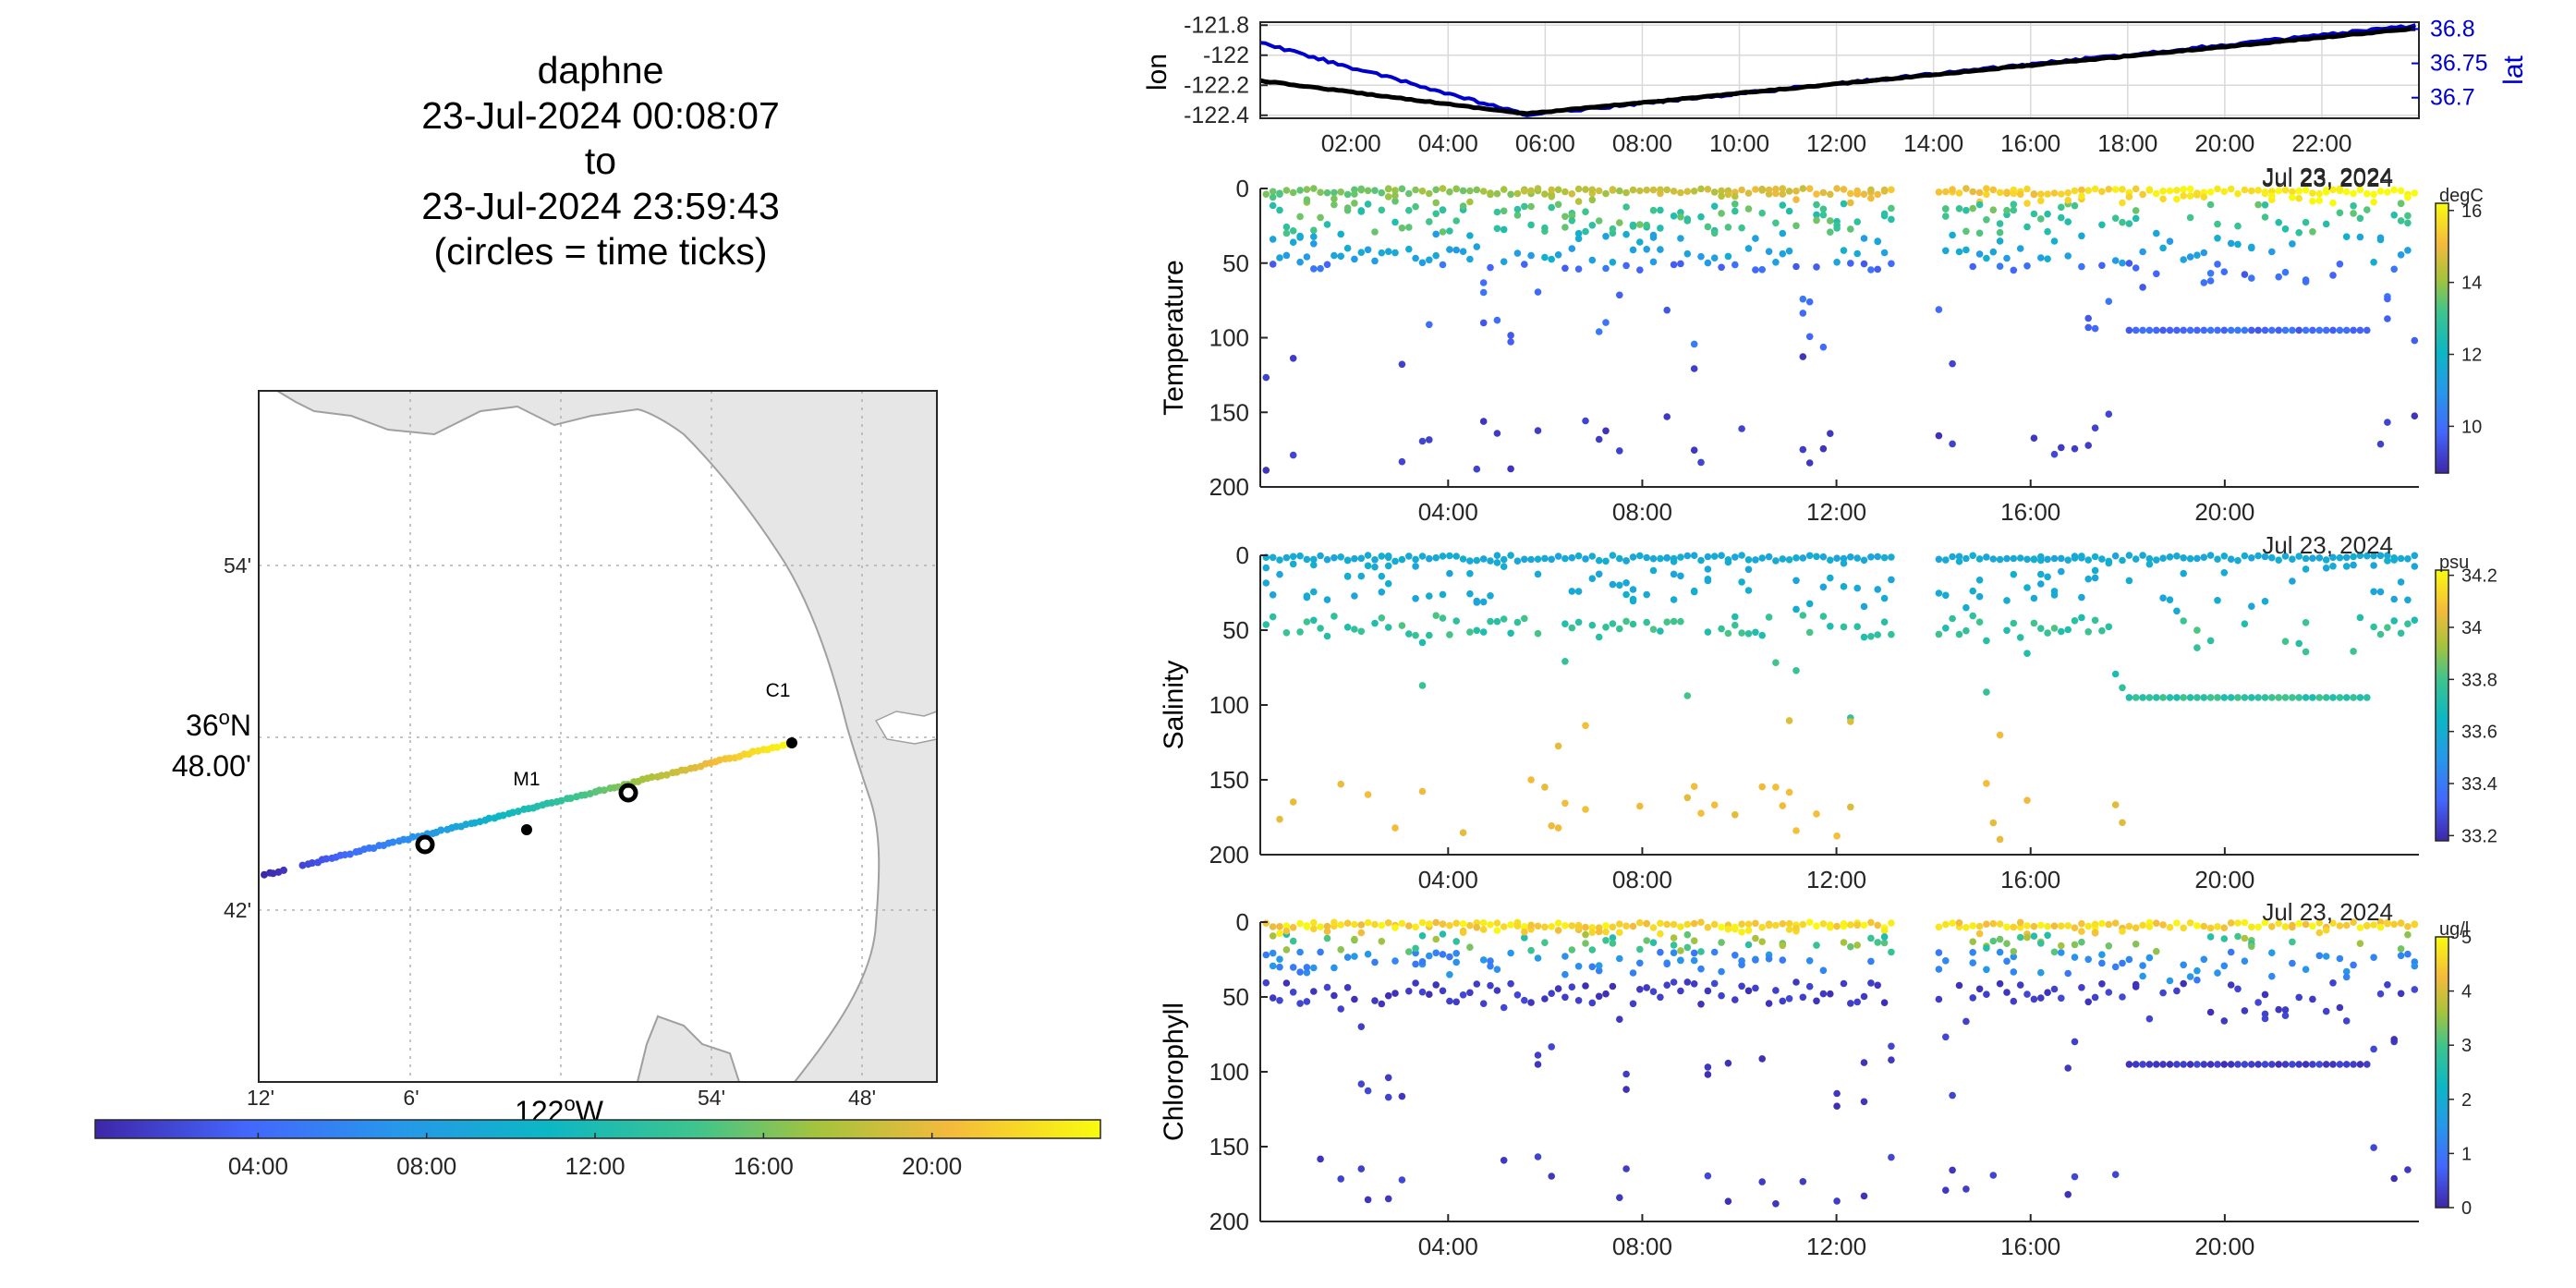 This screenshot has height=1288, width=2576. Describe the element at coordinates (2030, 143) in the screenshot. I see `position-x-tick-label: 16:00` at that location.